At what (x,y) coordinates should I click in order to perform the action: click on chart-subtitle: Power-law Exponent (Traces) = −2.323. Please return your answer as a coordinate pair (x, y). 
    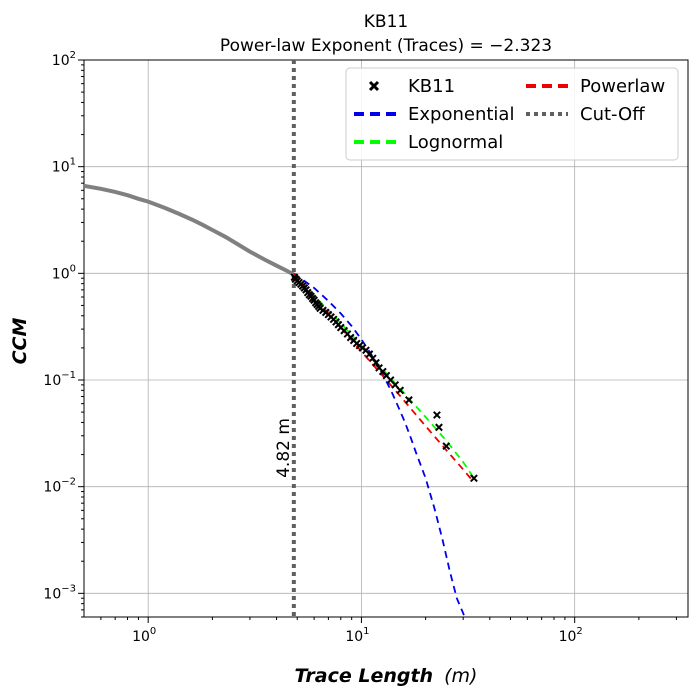
    Looking at the image, I should click on (386, 46).